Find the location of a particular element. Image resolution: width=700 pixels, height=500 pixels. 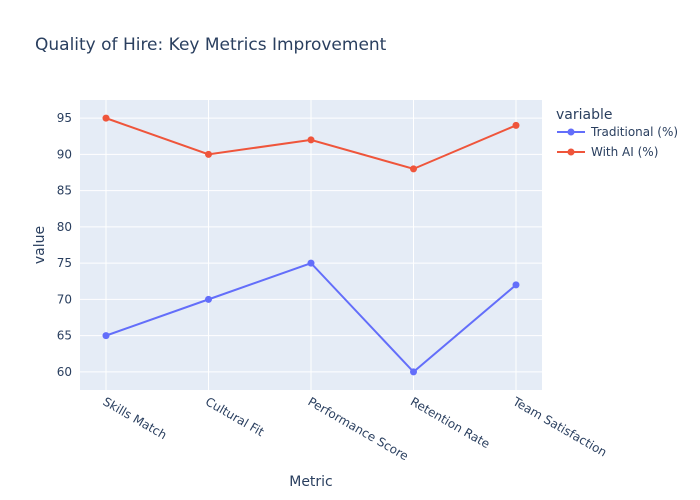

x-tick-label: Retention Rate is located at coordinates (450, 422).